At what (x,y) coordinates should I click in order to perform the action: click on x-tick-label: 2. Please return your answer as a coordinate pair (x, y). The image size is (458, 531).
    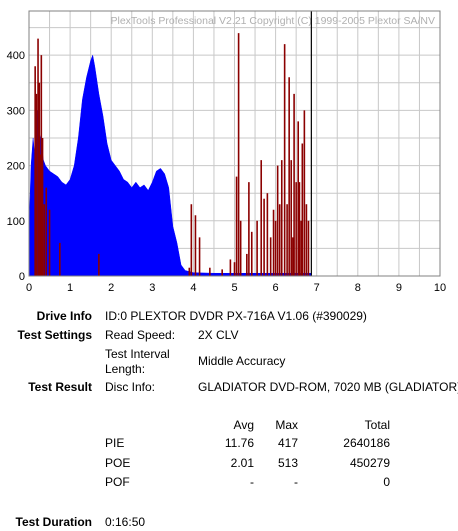
    Looking at the image, I should click on (111, 288).